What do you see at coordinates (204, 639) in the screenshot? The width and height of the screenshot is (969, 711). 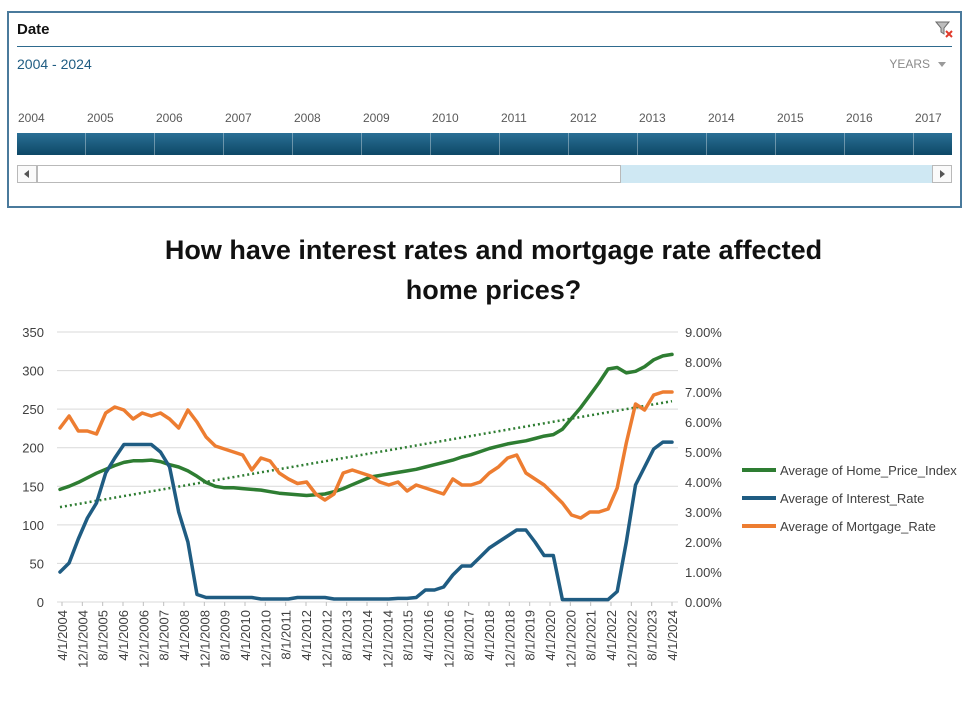 I see `x-tick-label: 12/1/2008` at bounding box center [204, 639].